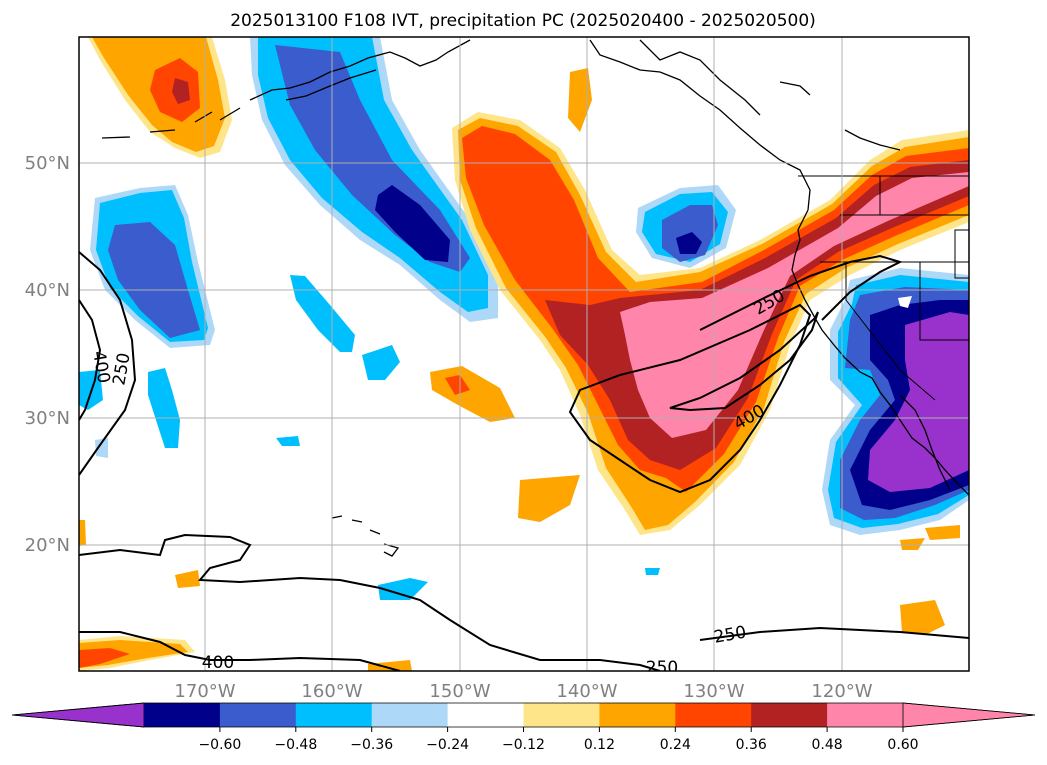 Image resolution: width=1047 pixels, height=765 pixels. What do you see at coordinates (47, 163) in the screenshot?
I see `lat-label-50n: 50°N` at bounding box center [47, 163].